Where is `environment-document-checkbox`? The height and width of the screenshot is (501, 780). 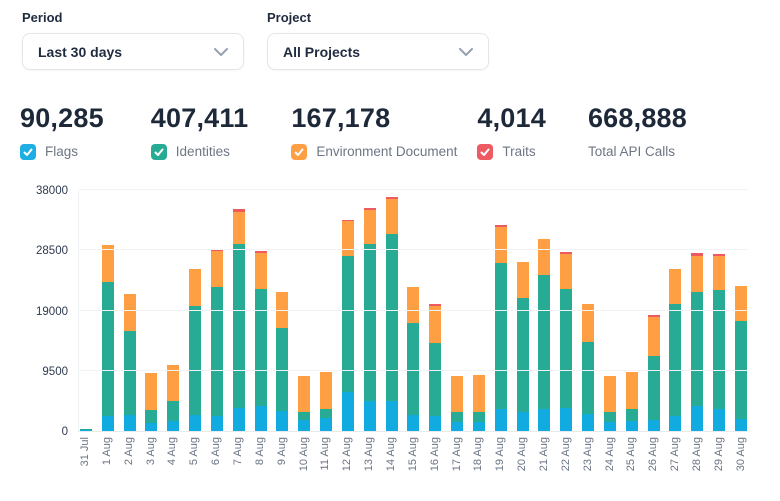
environment-document-checkbox is located at coordinates (299, 151).